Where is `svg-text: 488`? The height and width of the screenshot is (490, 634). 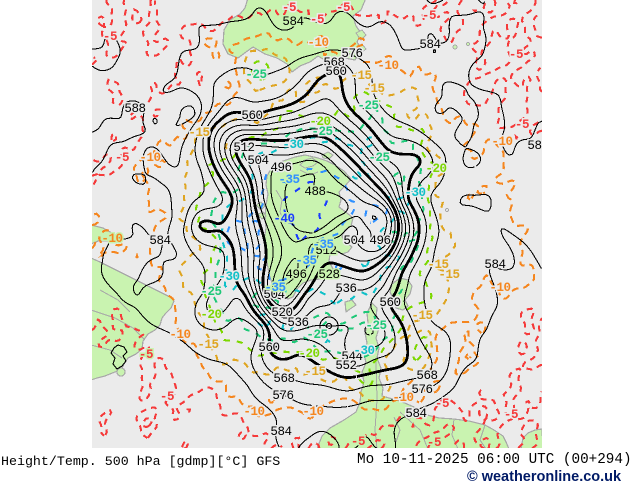
svg-text: 488 is located at coordinates (314, 192).